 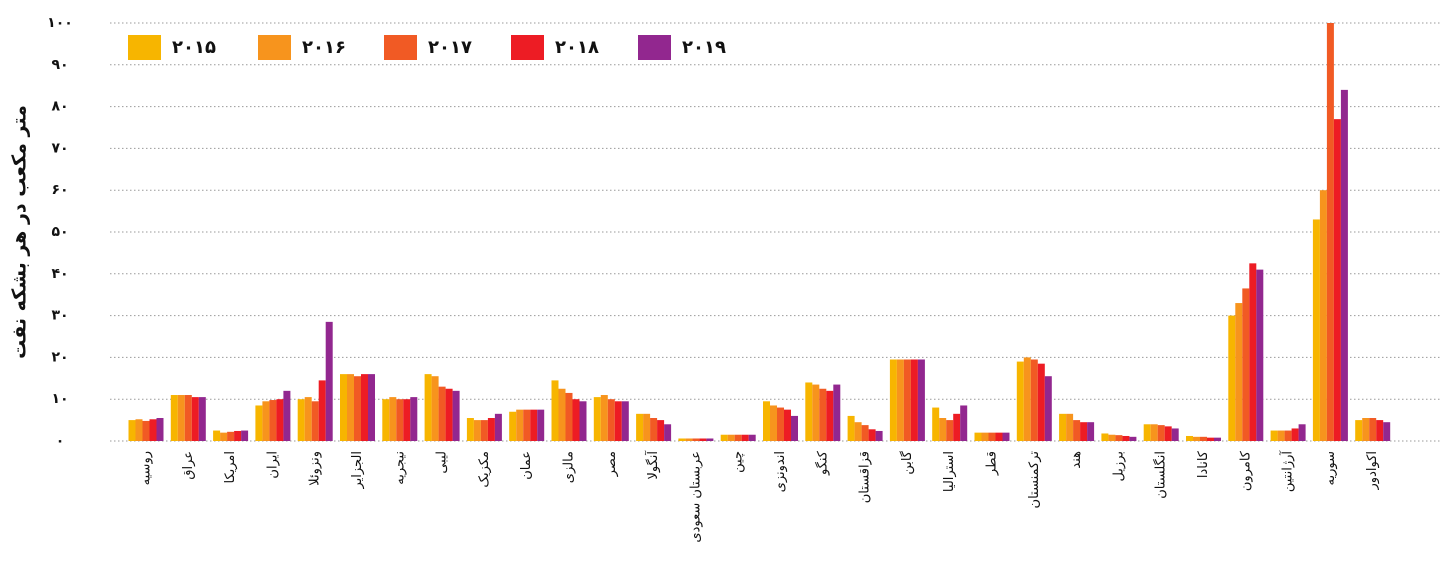 What do you see at coordinates (1330, 468) in the screenshot?
I see `x-tick-label: سوریه` at bounding box center [1330, 468].